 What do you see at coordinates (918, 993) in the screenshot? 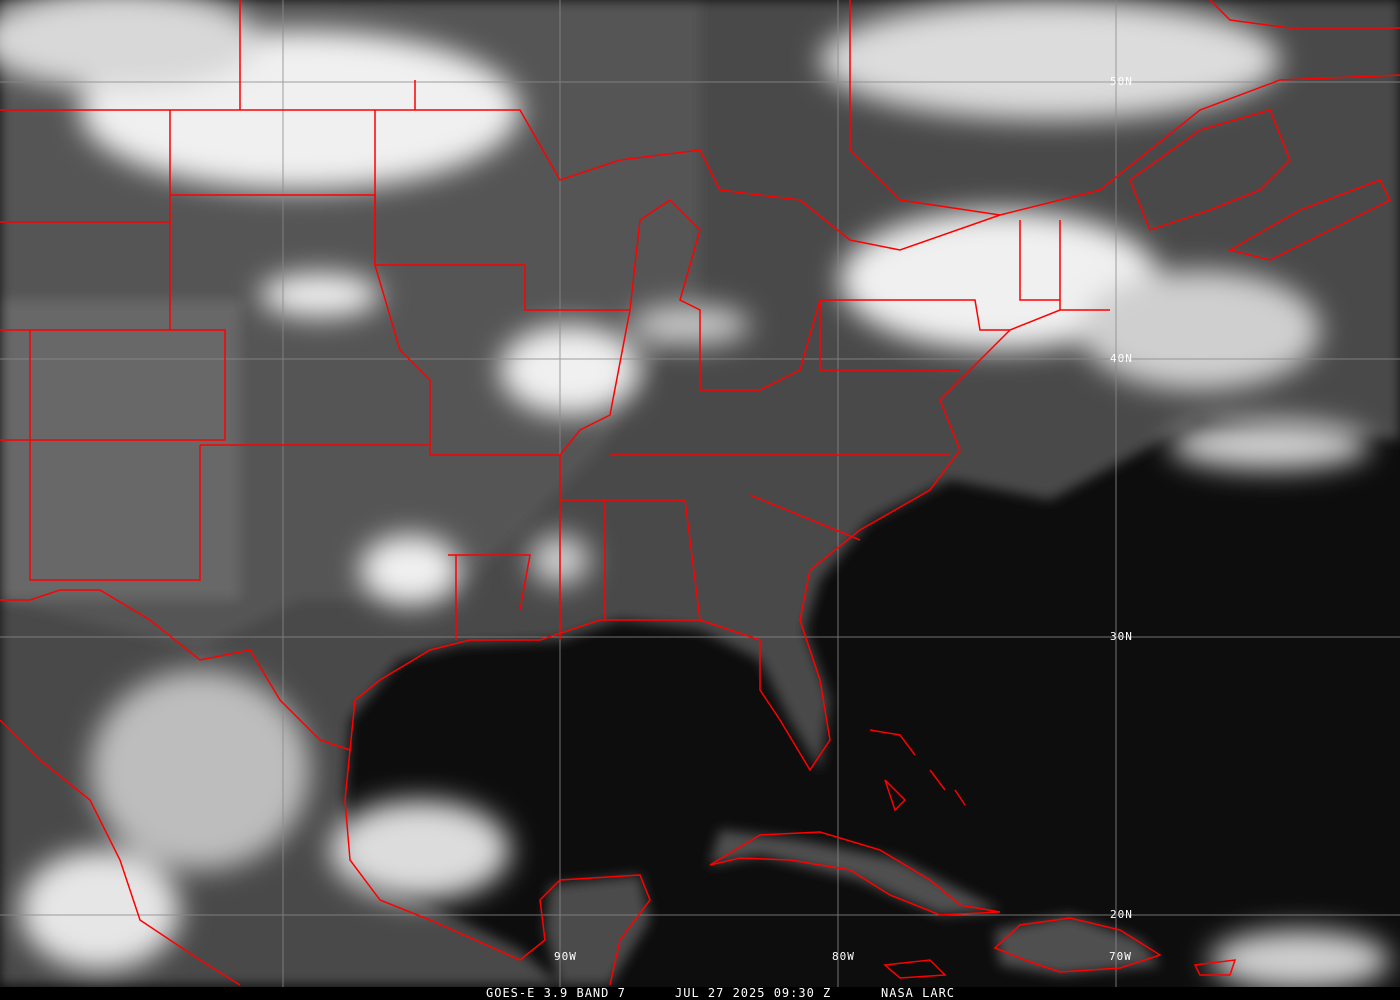
I see `caption-source: NASA LARC` at bounding box center [918, 993].